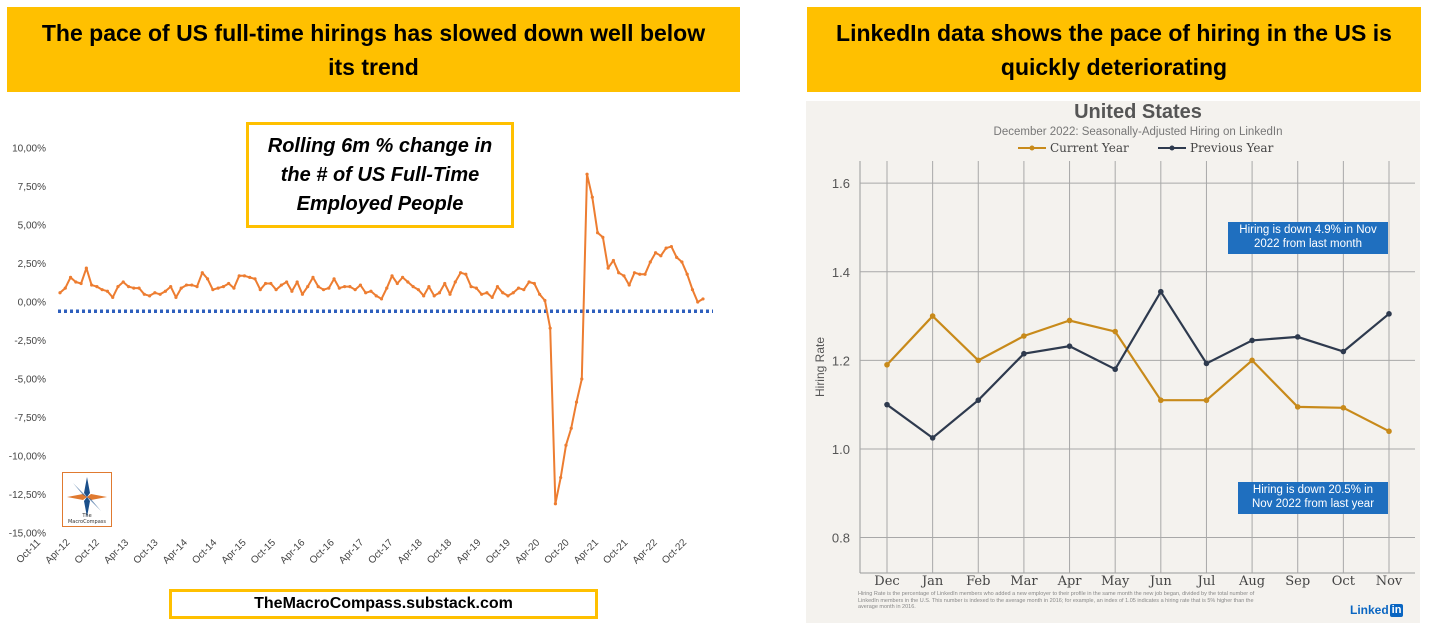 The height and width of the screenshot is (632, 1444). Describe the element at coordinates (841, 183) in the screenshot. I see `y-tick-label: 1.6` at that location.